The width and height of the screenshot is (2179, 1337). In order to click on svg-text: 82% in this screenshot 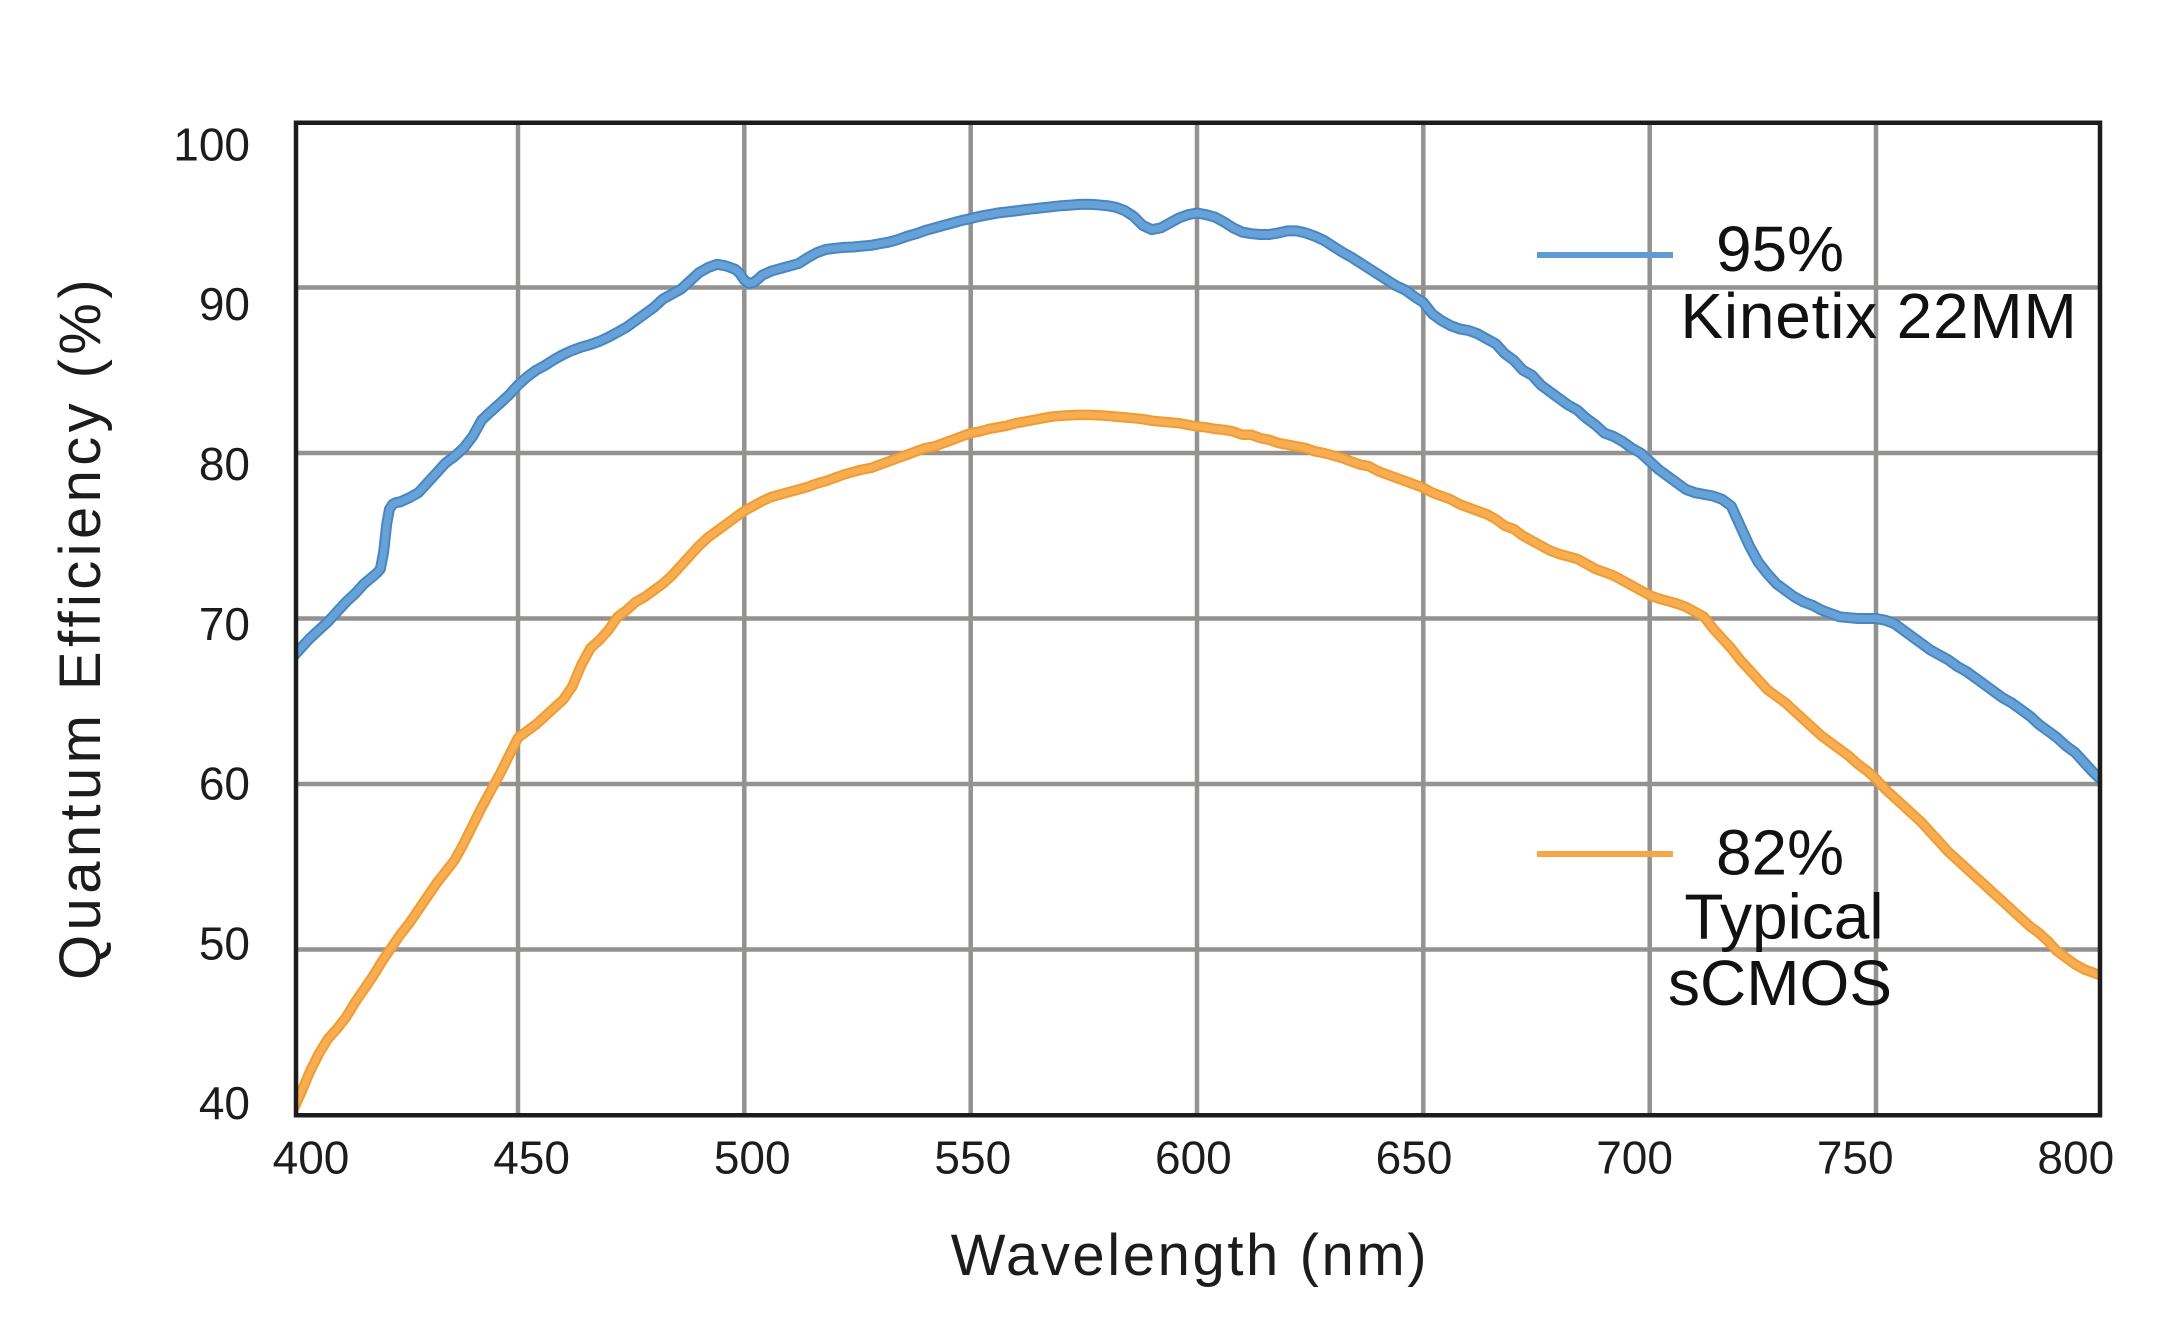, I will do `click(1780, 853)`.